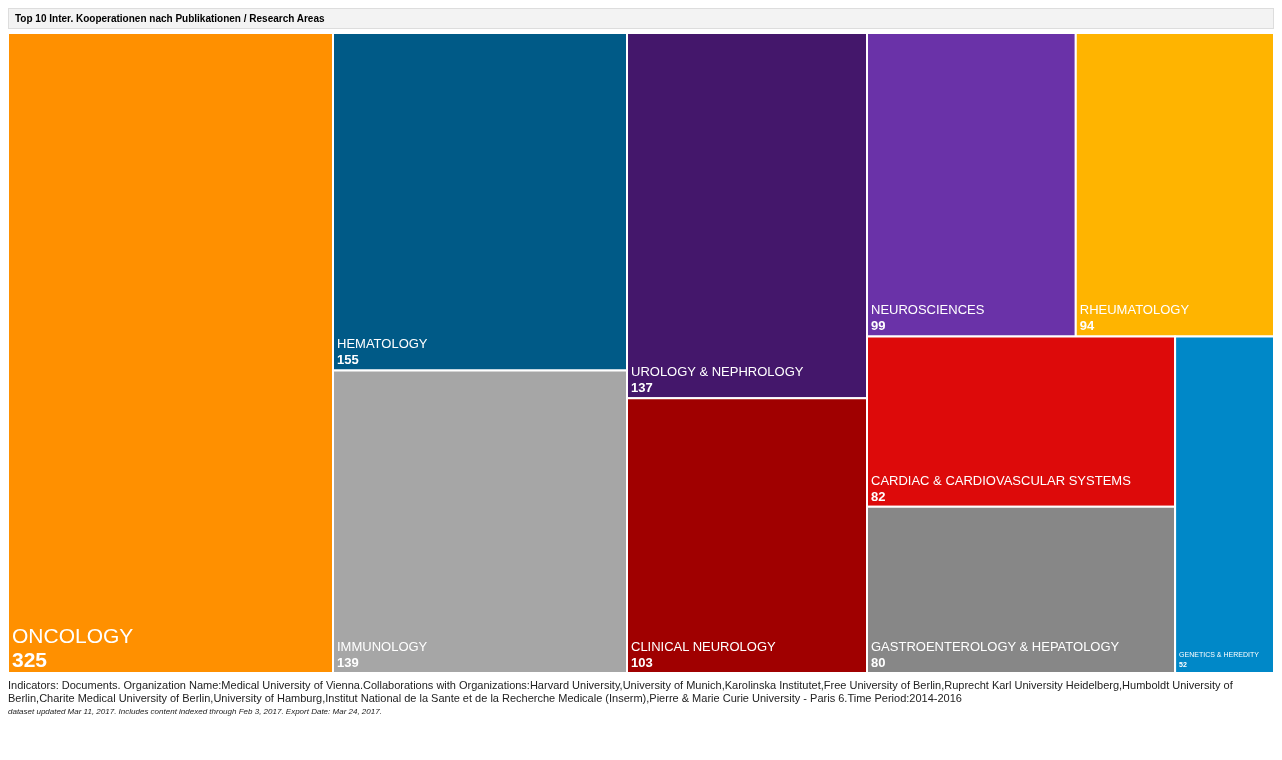 The height and width of the screenshot is (760, 1282). Describe the element at coordinates (1134, 310) in the screenshot. I see `category-label: RHEUMATOLOGY` at that location.